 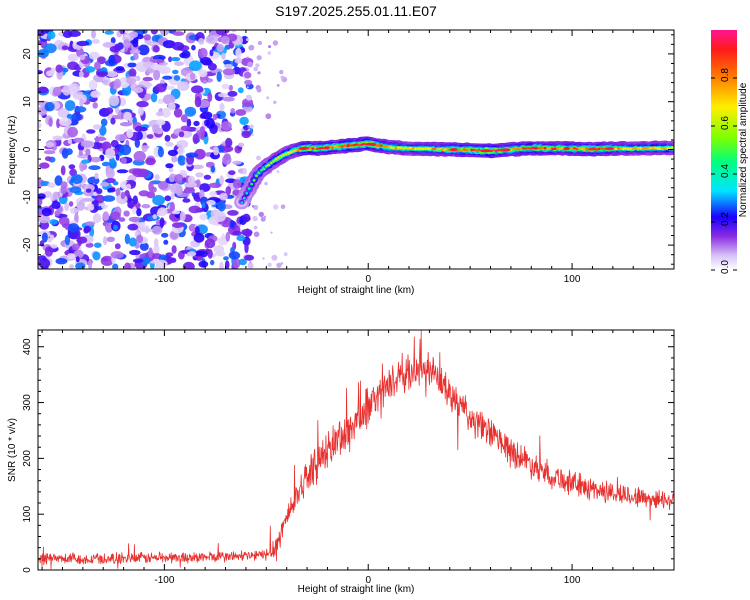 What do you see at coordinates (572, 580) in the screenshot?
I see `x-tick-label: 100` at bounding box center [572, 580].